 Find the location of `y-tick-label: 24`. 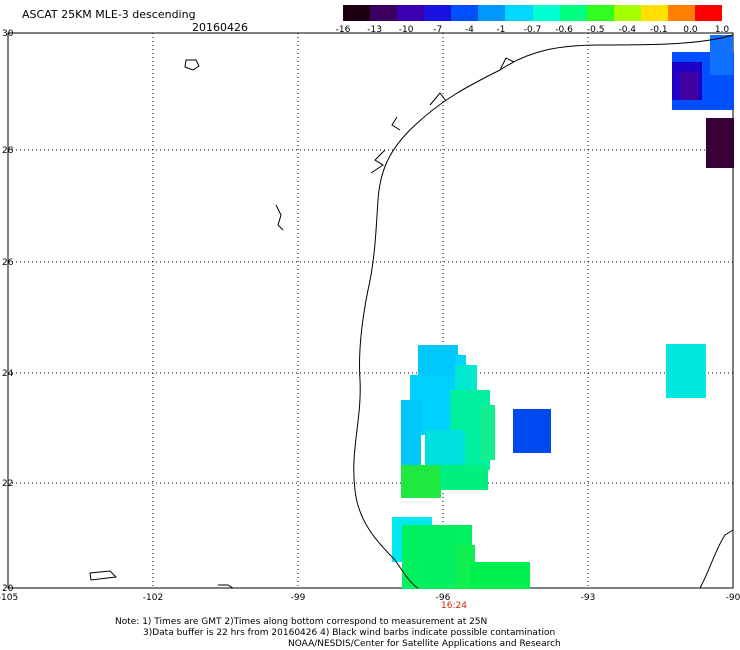

y-tick-label: 24 is located at coordinates (8, 374).